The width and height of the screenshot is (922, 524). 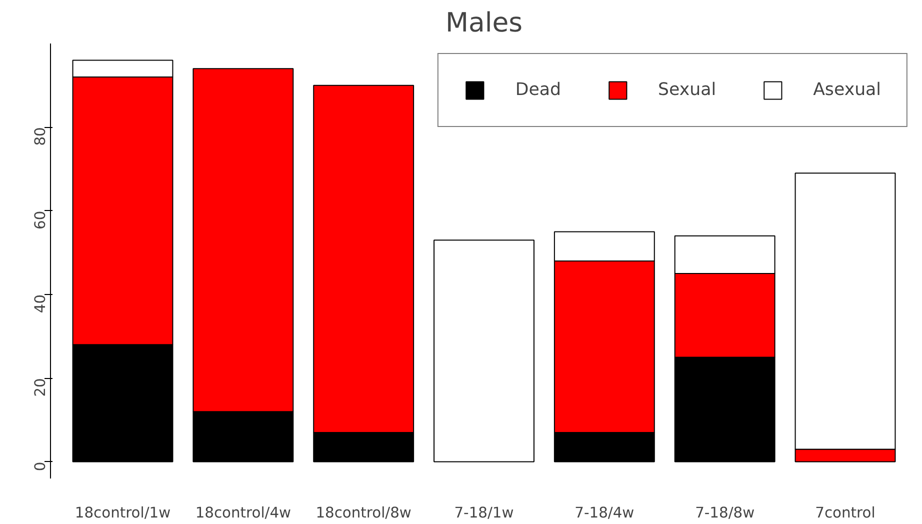 I want to click on x-tick-label: 18control/1w, so click(x=122, y=513).